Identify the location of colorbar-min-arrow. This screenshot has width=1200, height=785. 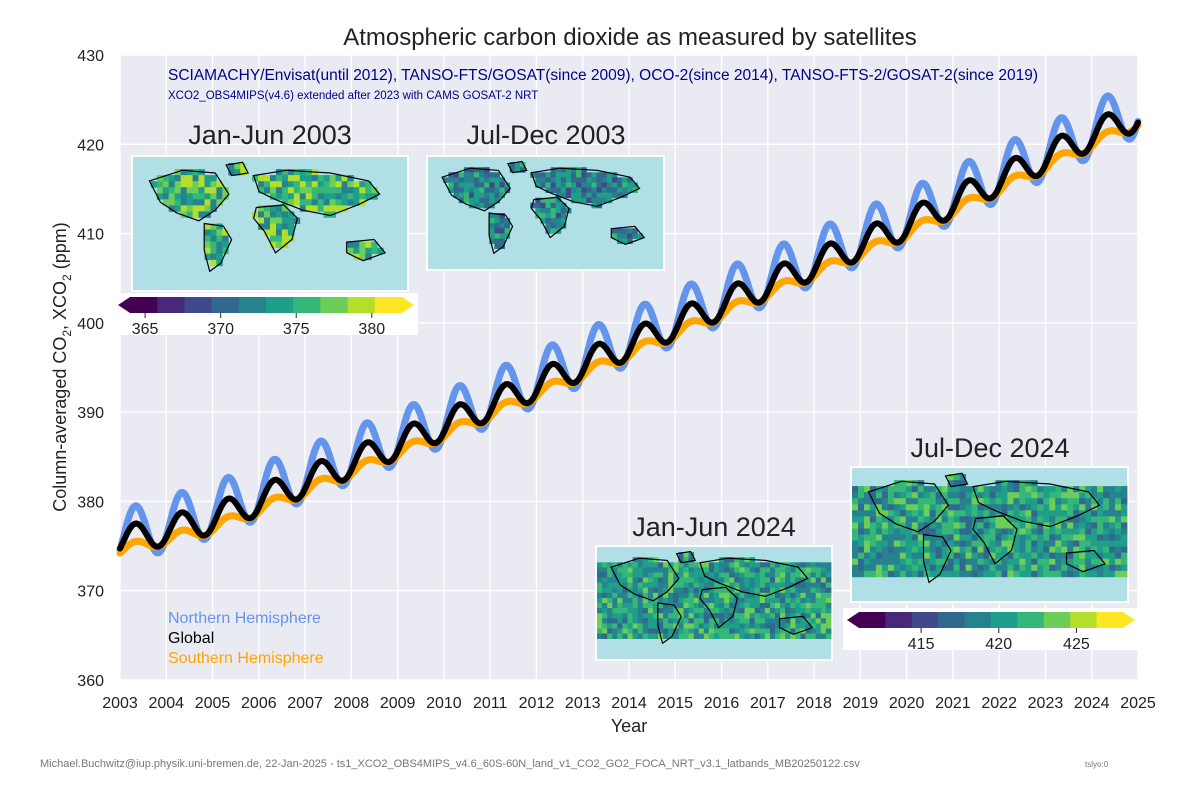
(124, 305).